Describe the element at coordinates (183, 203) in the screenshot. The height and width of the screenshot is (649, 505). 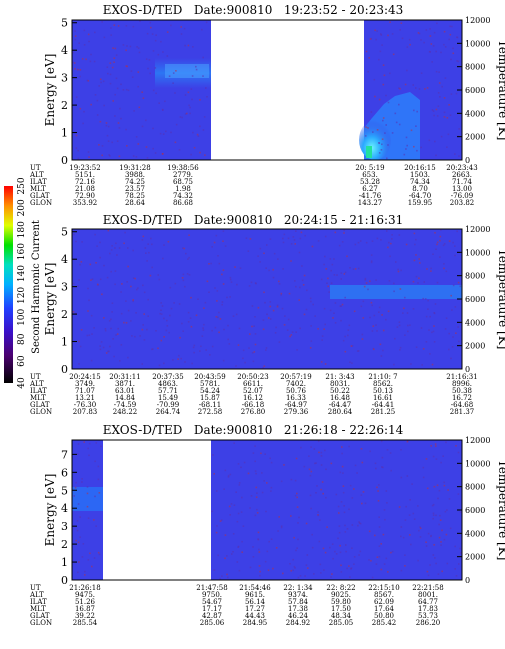
I see `ephemeris-cell: 86.68` at that location.